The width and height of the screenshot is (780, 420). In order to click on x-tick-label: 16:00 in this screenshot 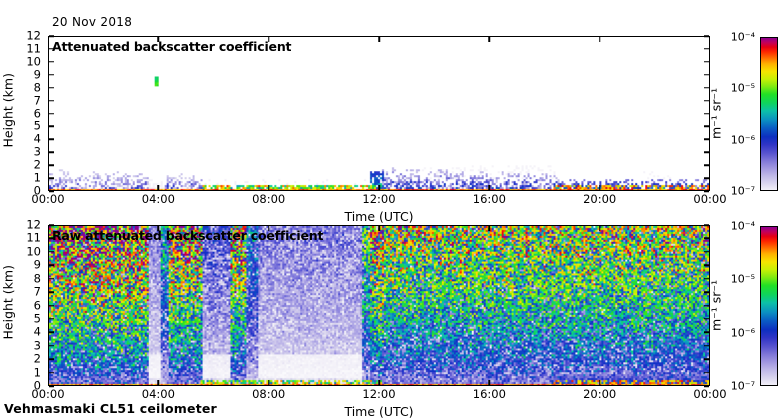, I will do `click(489, 394)`.